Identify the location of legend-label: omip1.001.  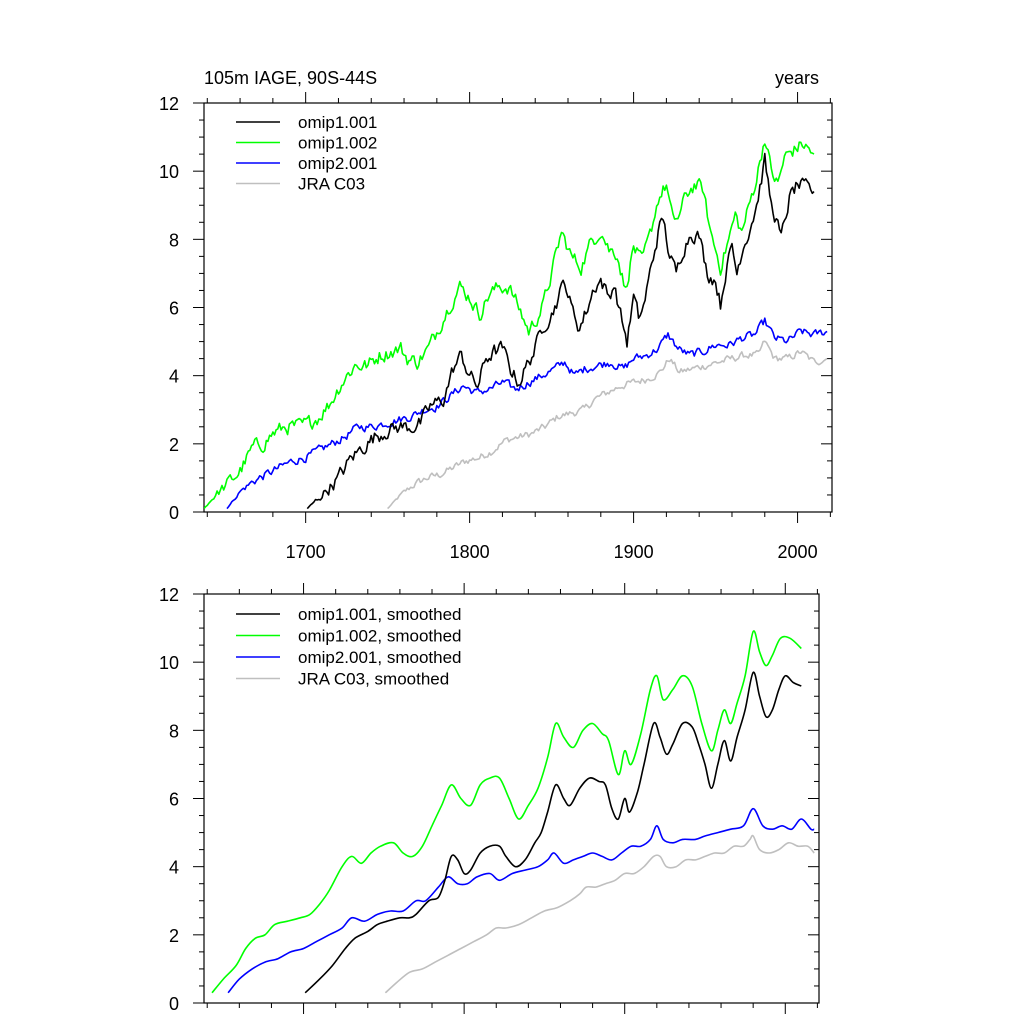
(337, 122).